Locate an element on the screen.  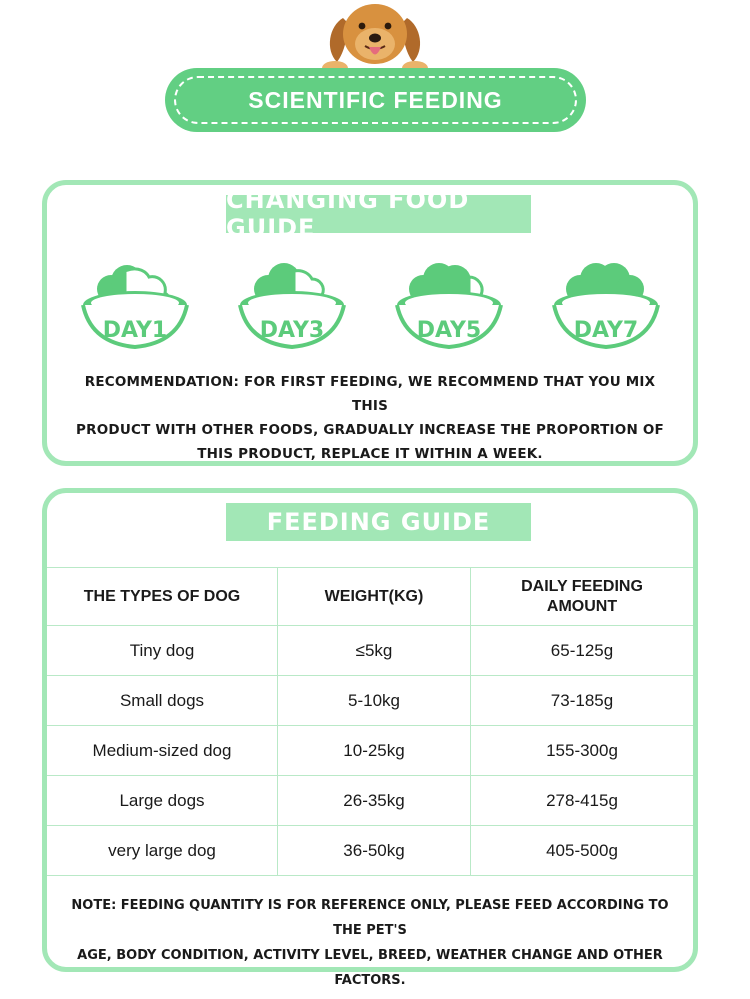
weight-cell: ≤5kg is located at coordinates (374, 650).